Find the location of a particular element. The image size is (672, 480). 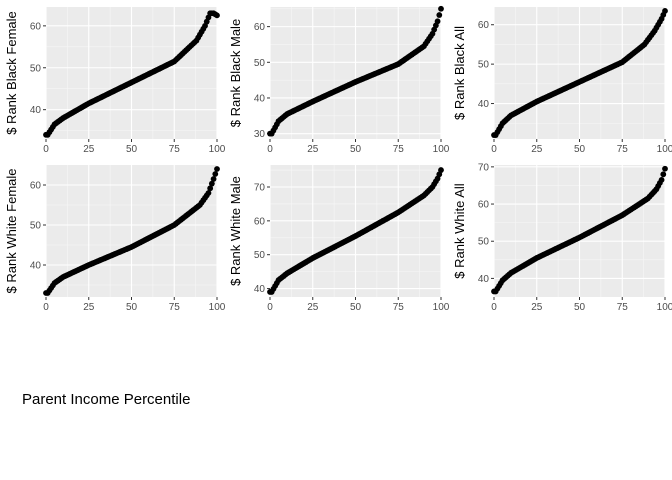

chart-panel: 0 25 50 75 100 40 50 60 $ Rank White Female is located at coordinates (115, 239).